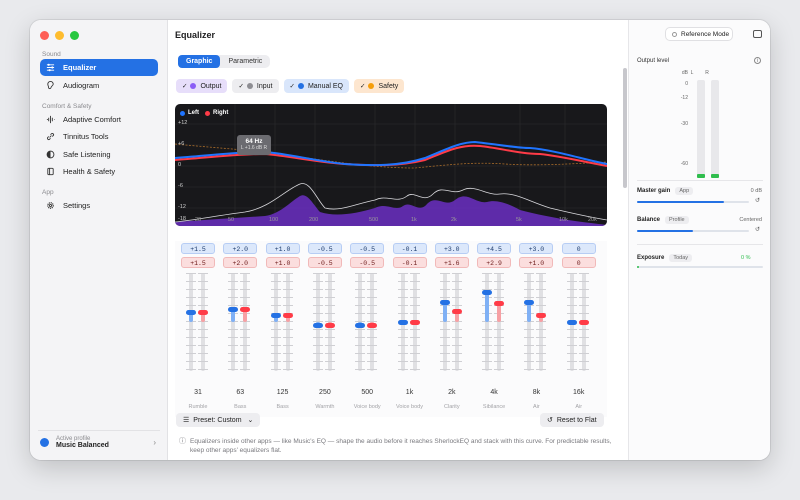 The height and width of the screenshot is (500, 800). Describe the element at coordinates (578, 262) in the screenshot. I see `gain-right-input: 0` at that location.